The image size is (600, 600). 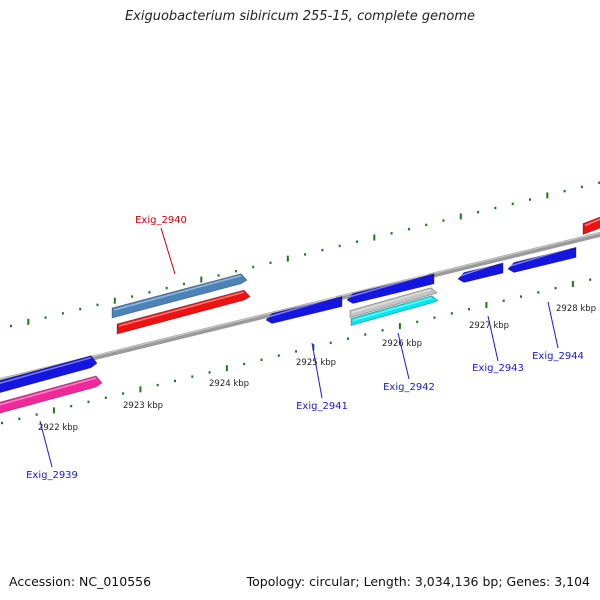 I want to click on scale-label-2922: 2922 kbp, so click(x=58, y=428).